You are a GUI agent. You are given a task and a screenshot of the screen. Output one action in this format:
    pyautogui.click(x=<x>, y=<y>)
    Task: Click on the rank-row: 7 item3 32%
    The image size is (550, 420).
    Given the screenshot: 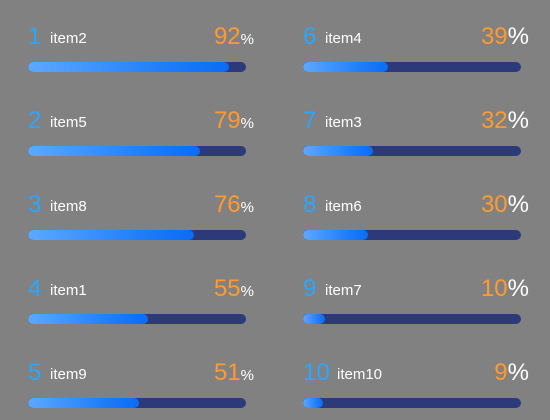 What is the action you would take?
    pyautogui.click(x=416, y=131)
    